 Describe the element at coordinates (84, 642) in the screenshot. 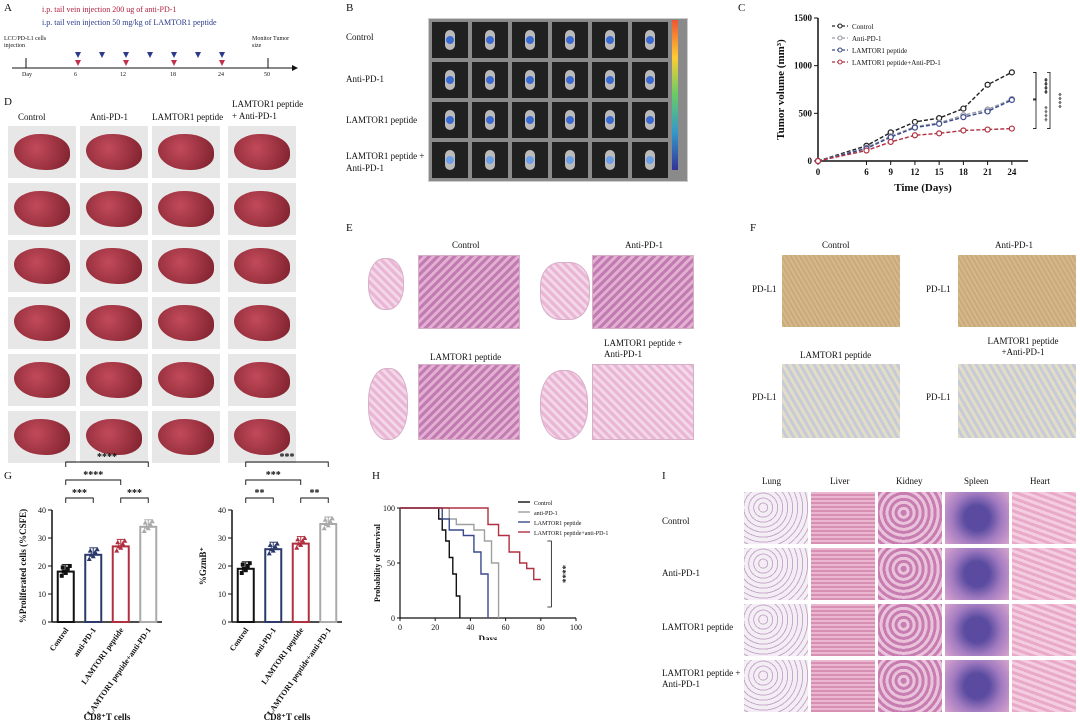

I see `x-tick-label: anti-PD-1` at that location.